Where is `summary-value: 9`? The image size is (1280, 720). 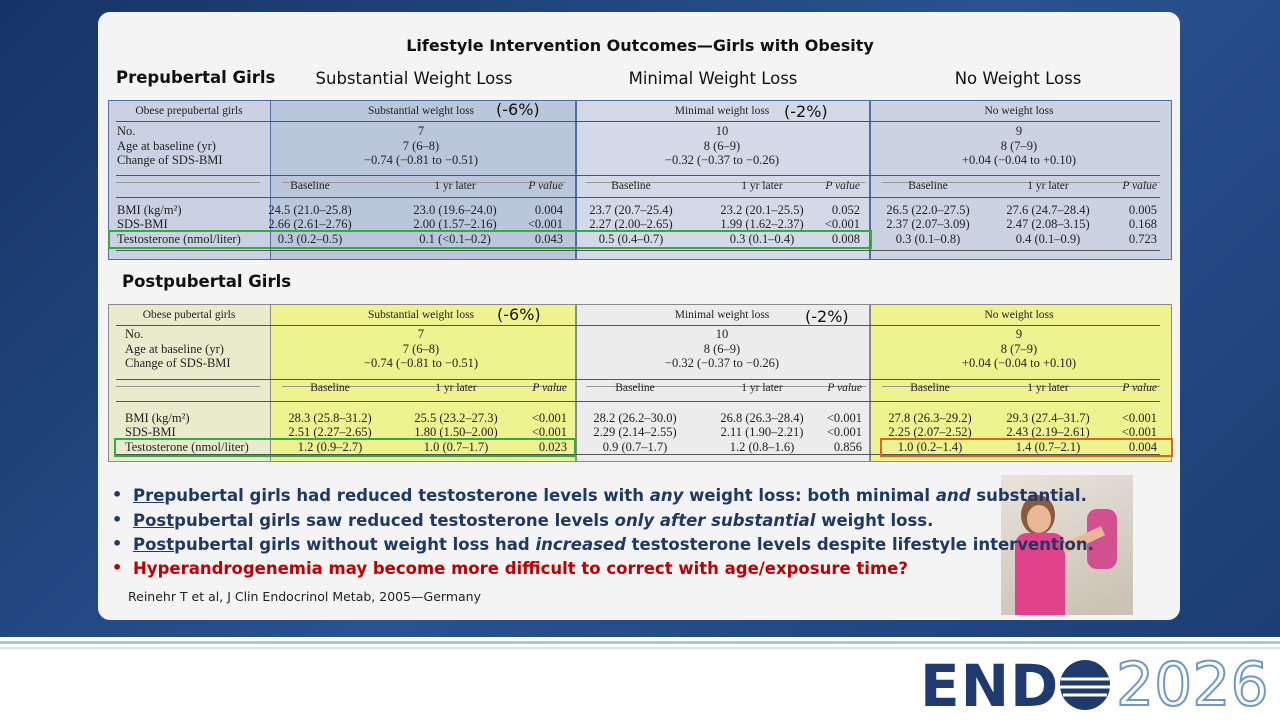
summary-value: 9 is located at coordinates (1019, 131).